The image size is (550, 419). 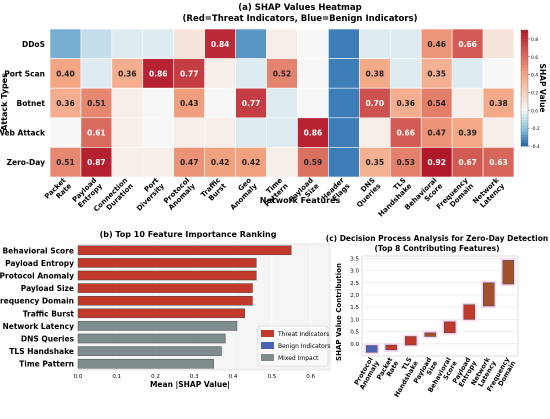 I want to click on waterfall-y-tick-label: 3.5, so click(x=354, y=259).